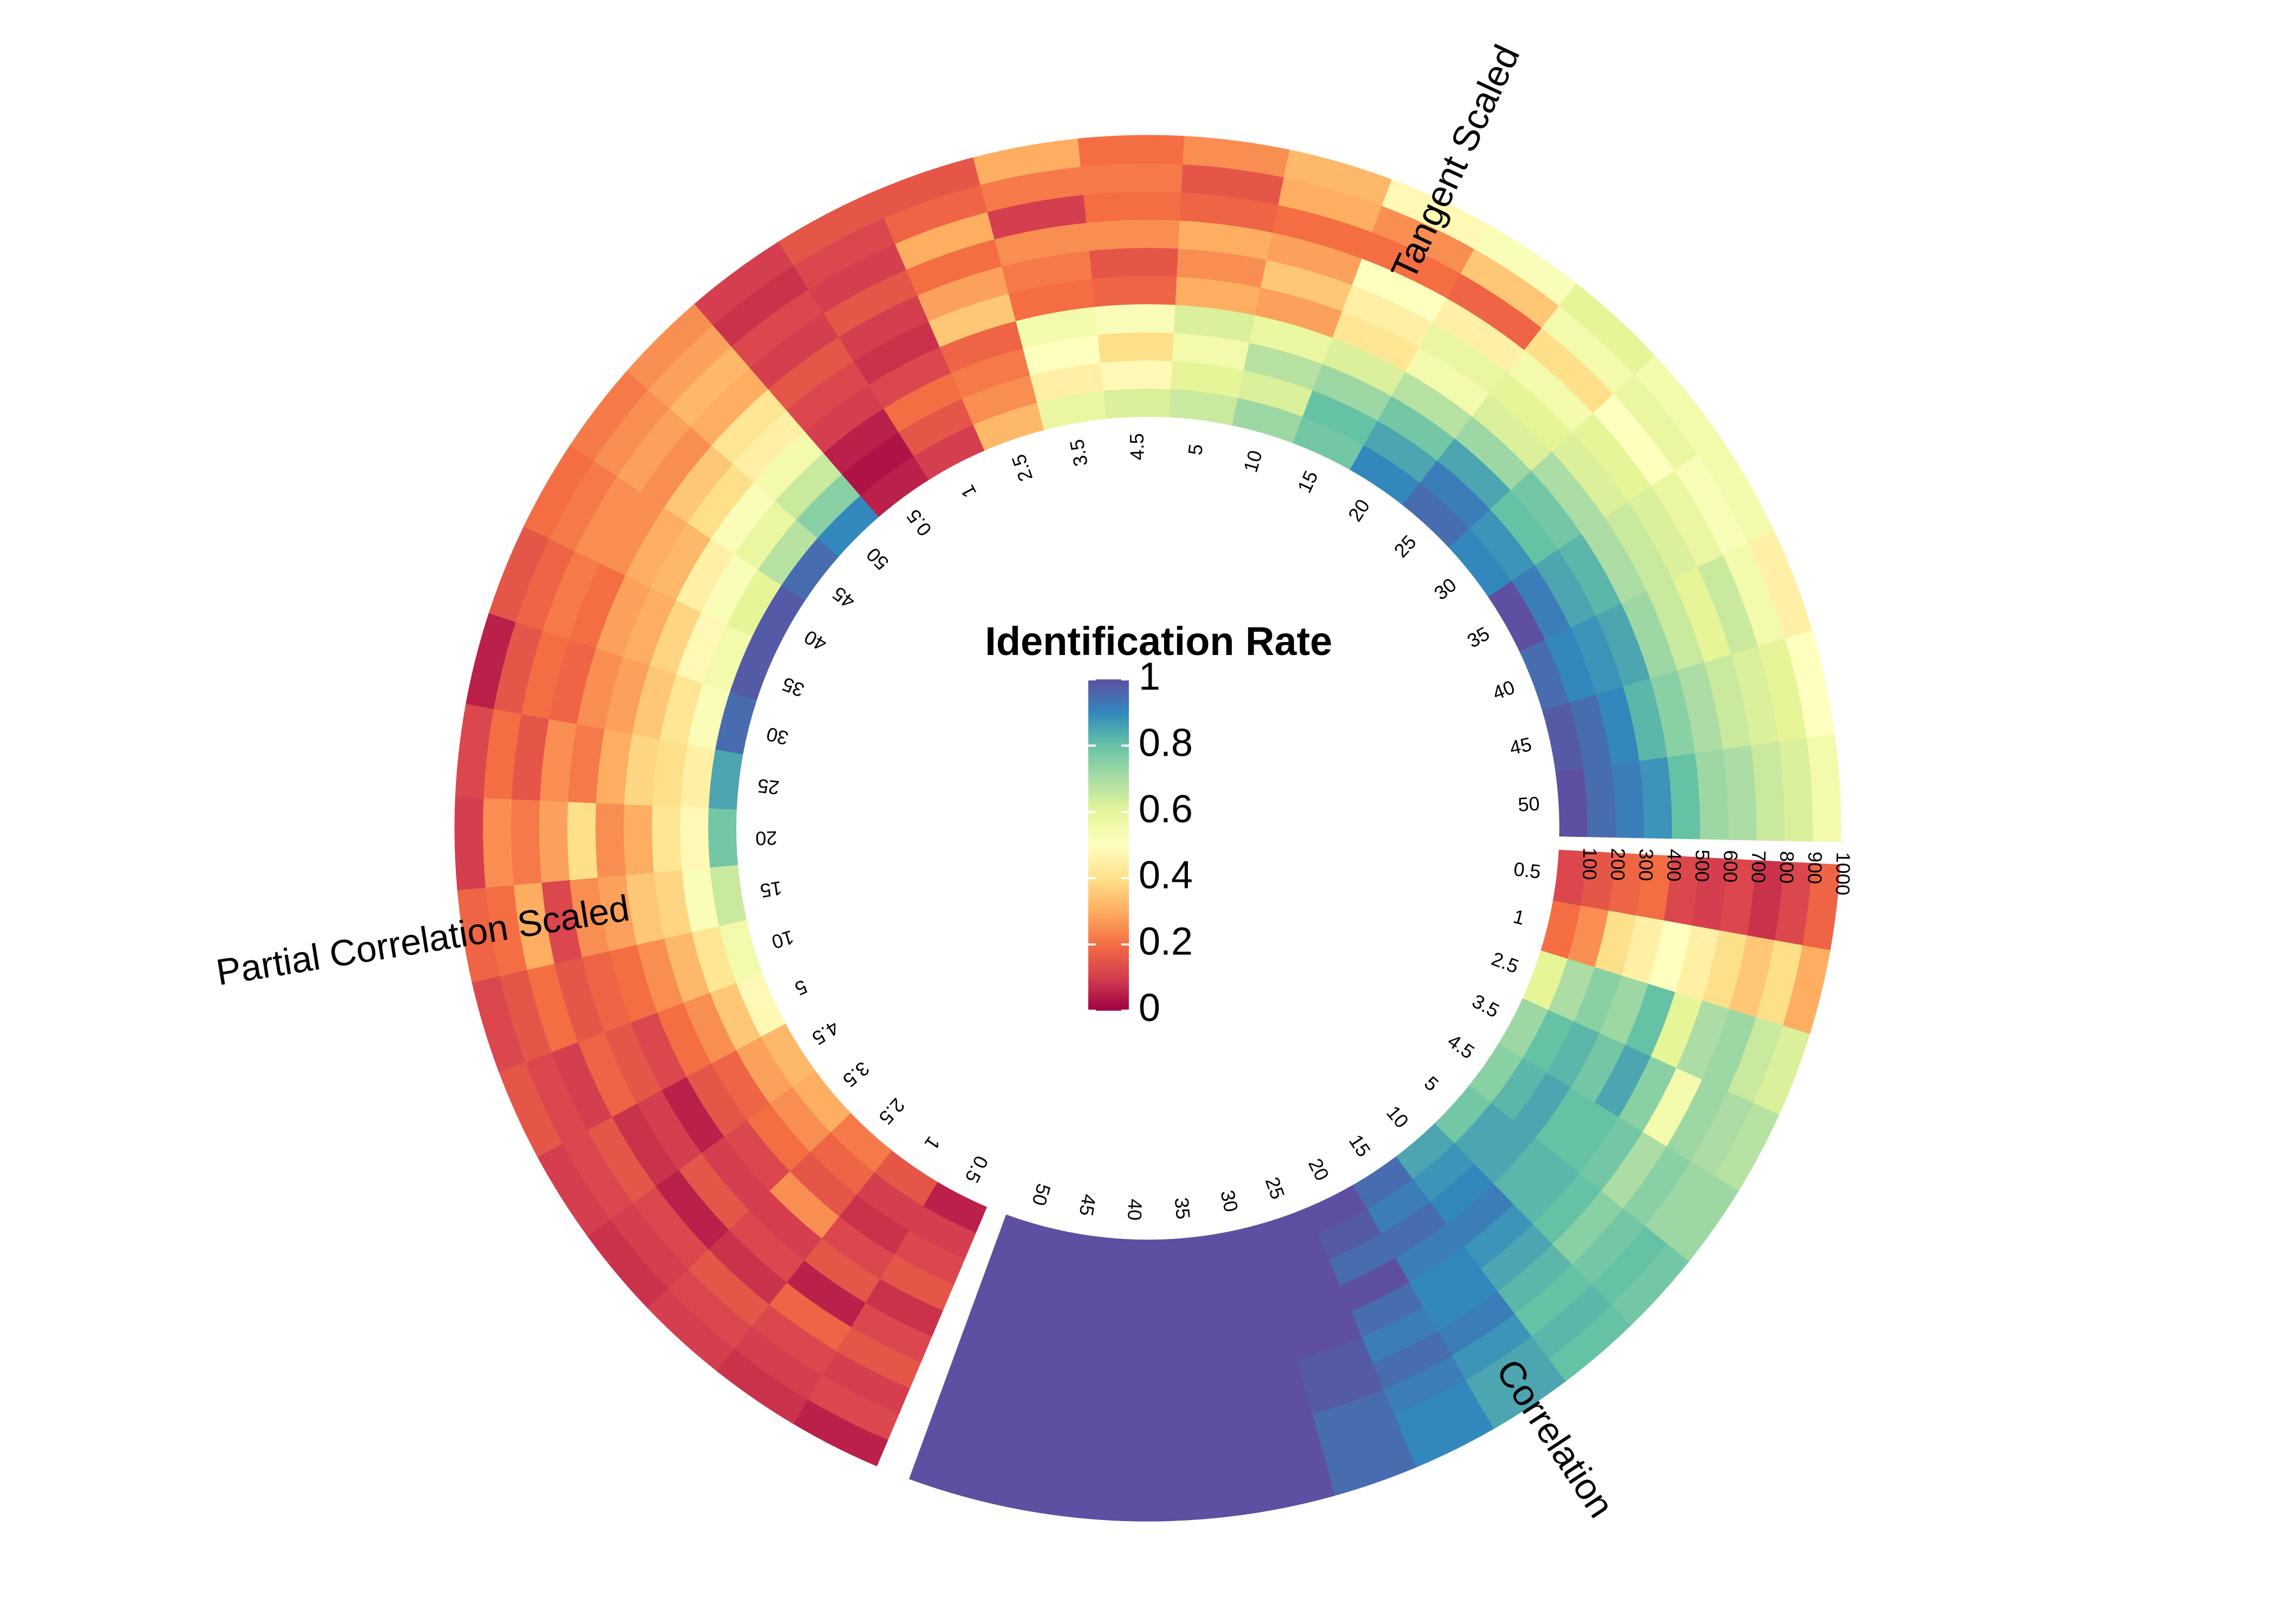  What do you see at coordinates (815, 641) in the screenshot?
I see `angular-tick-partial-correlation-scaled-12: 40` at bounding box center [815, 641].